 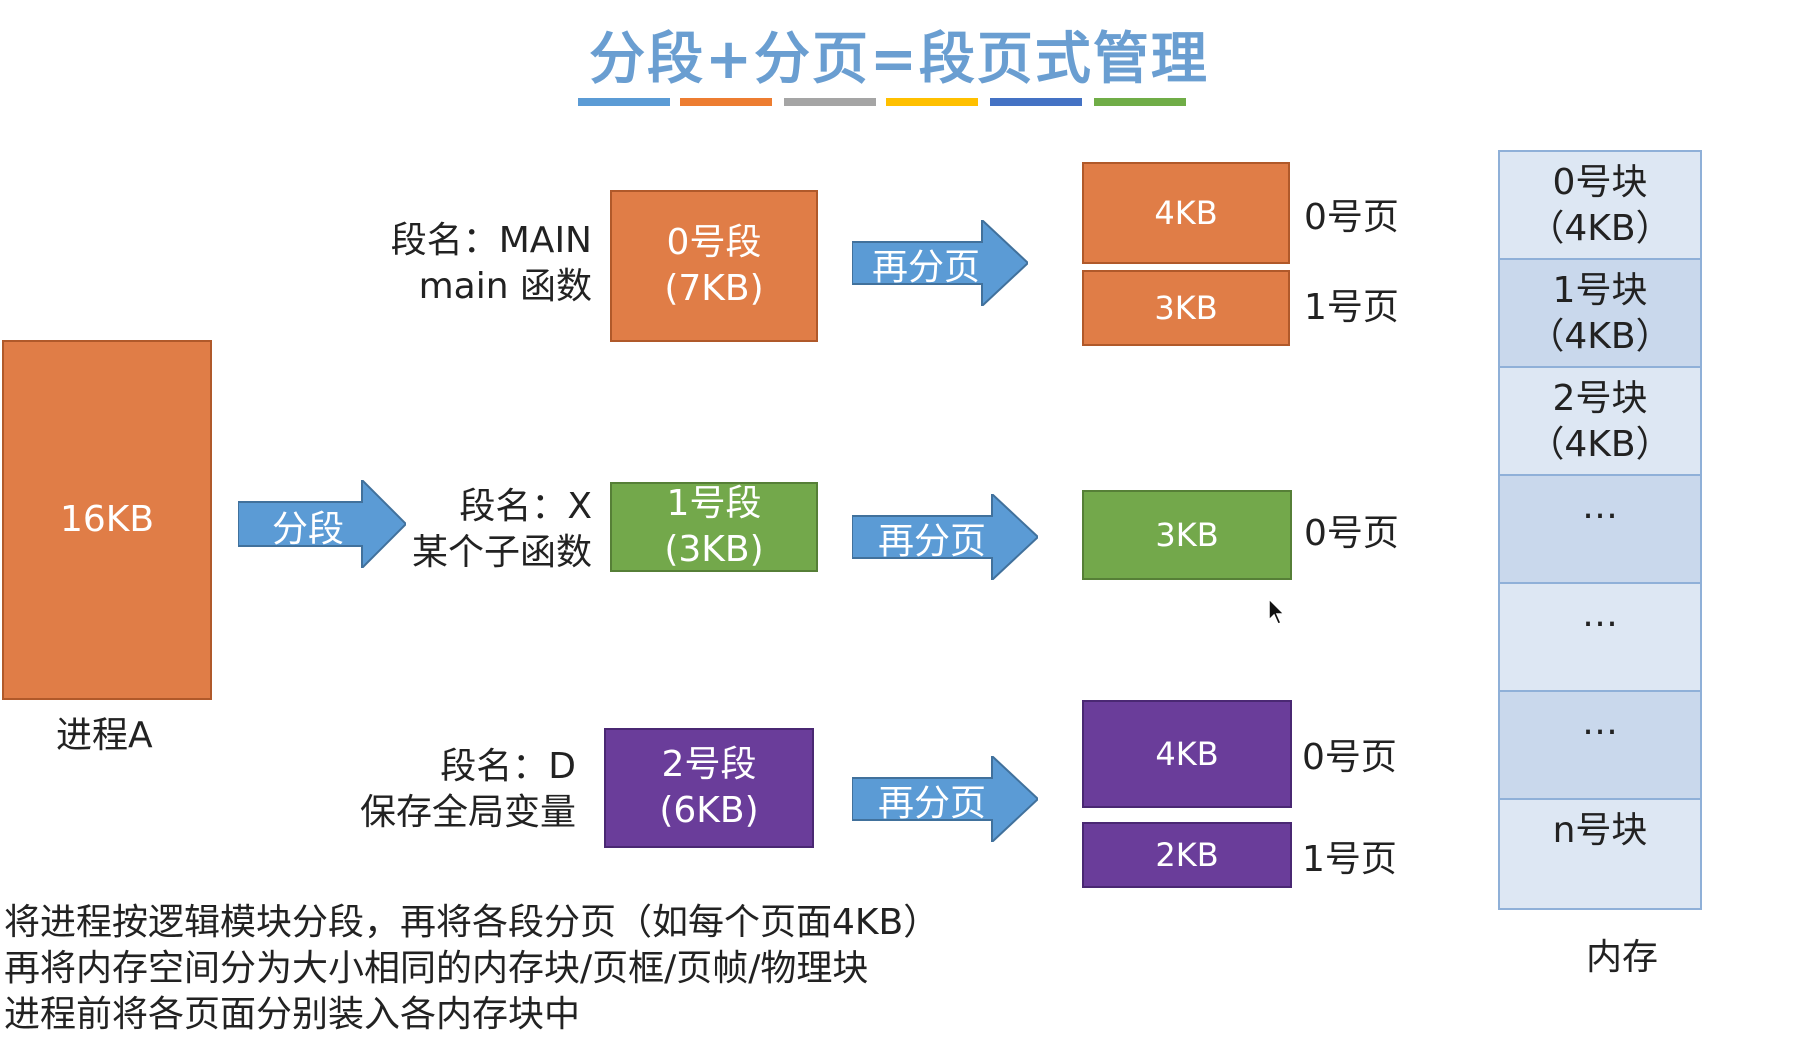 What do you see at coordinates (1600, 206) in the screenshot?
I see `memory-block-0: 0号块 （4KB）` at bounding box center [1600, 206].